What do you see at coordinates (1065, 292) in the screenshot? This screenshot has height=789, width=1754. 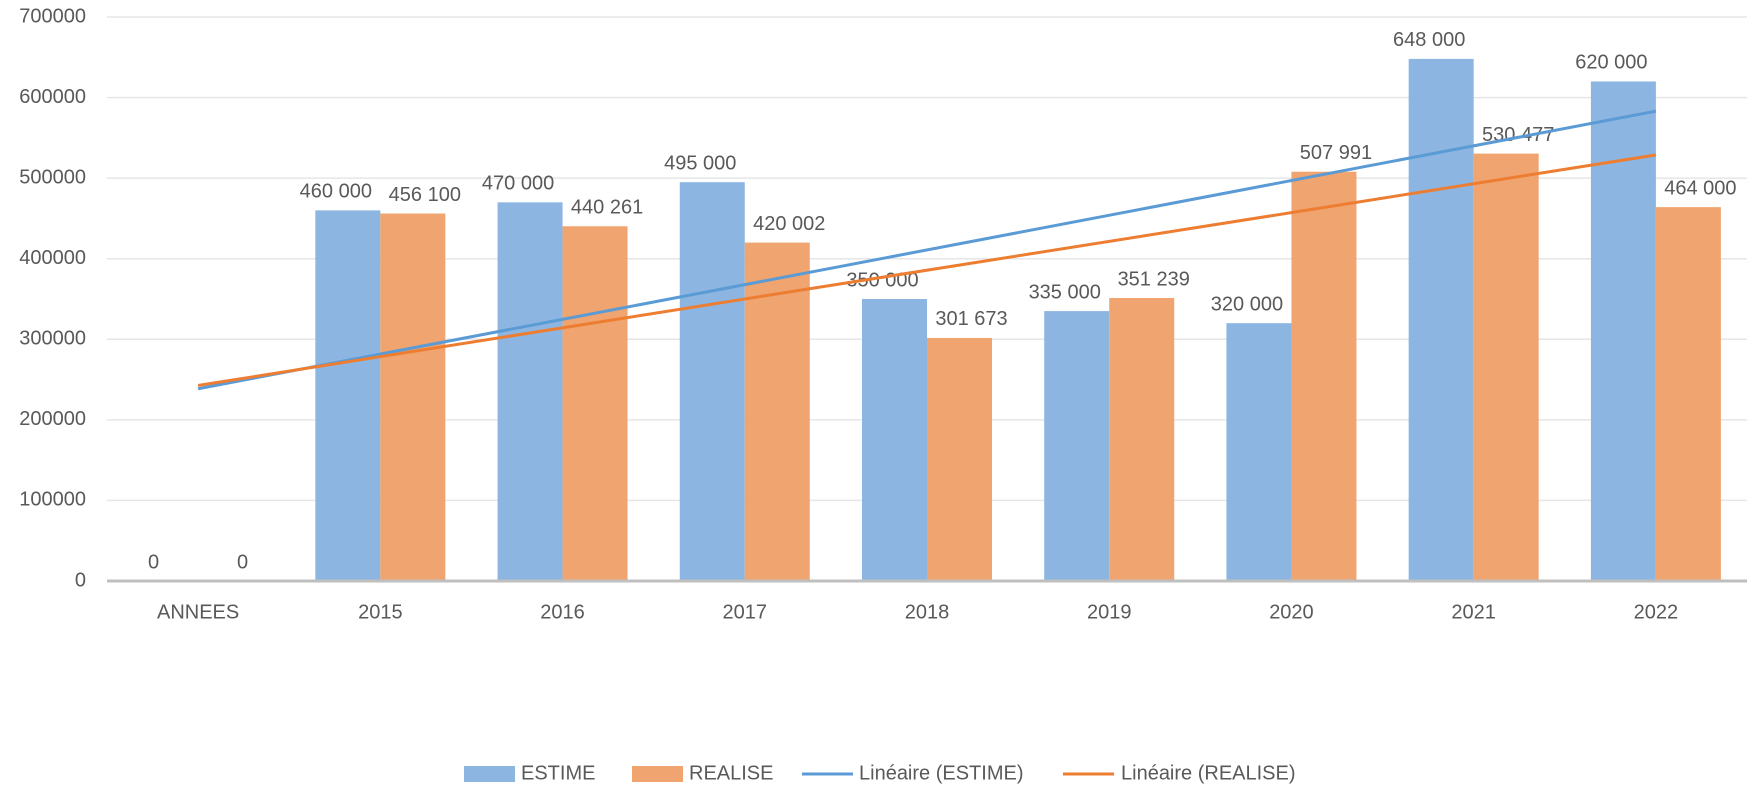 I see `data-label: 335 000` at bounding box center [1065, 292].